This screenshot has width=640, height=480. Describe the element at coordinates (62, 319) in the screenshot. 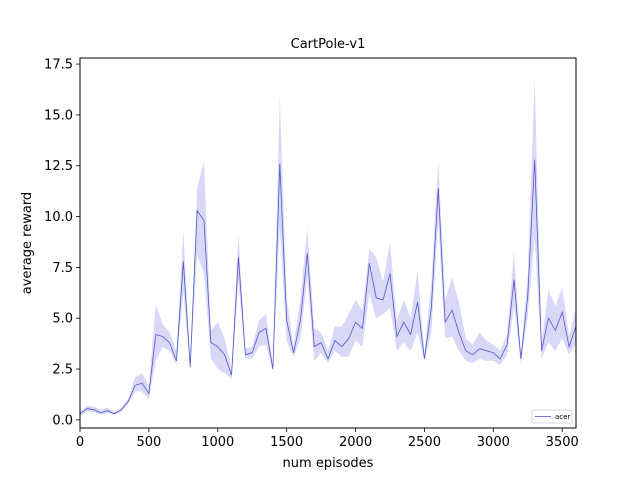

I see `y-tick-label: 5.0` at that location.